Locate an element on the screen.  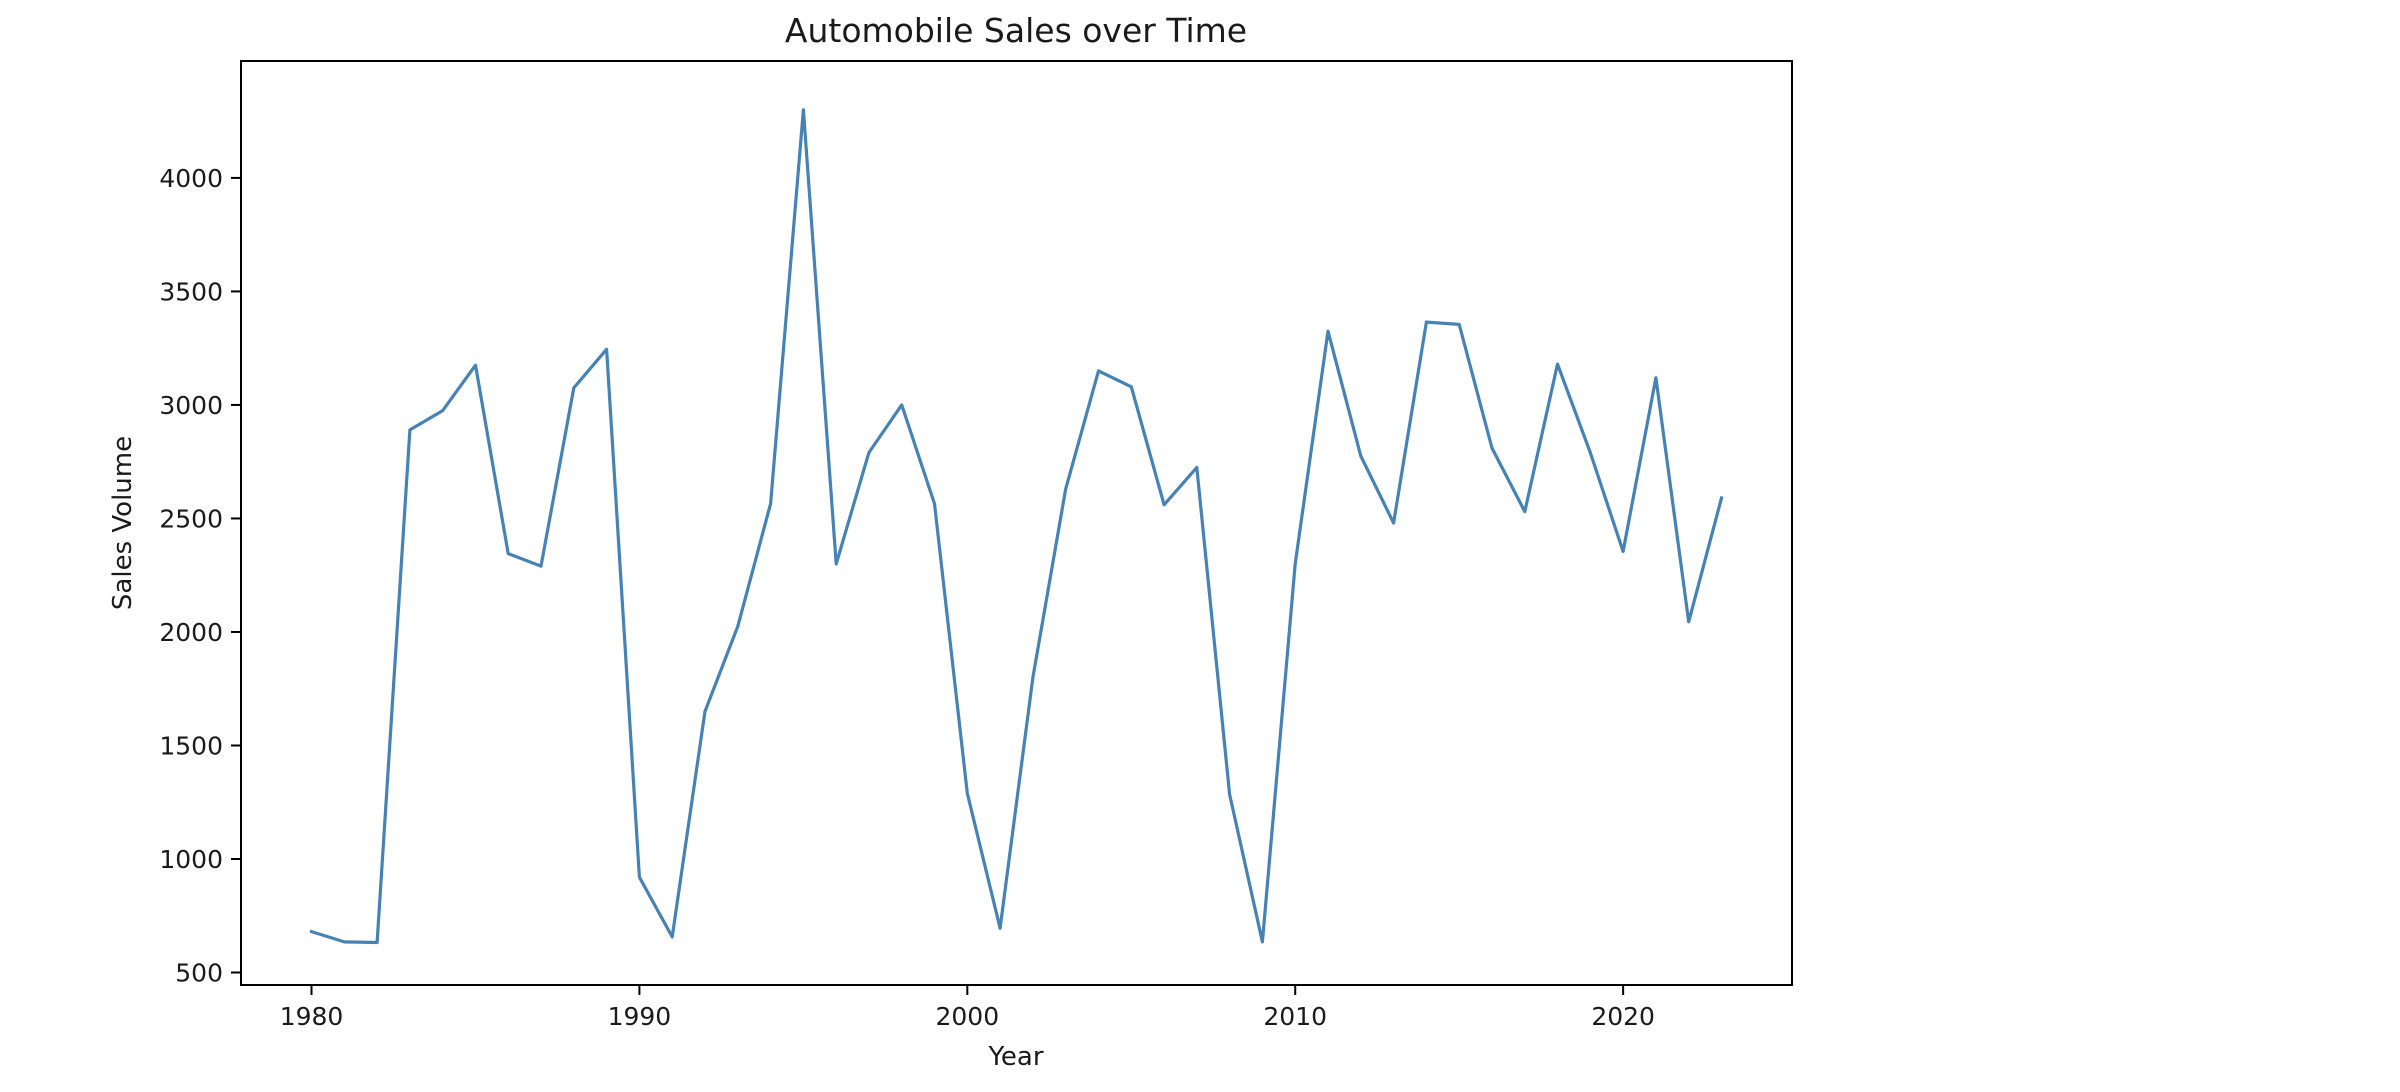
x-tick-label: 2020 is located at coordinates (1623, 1016).